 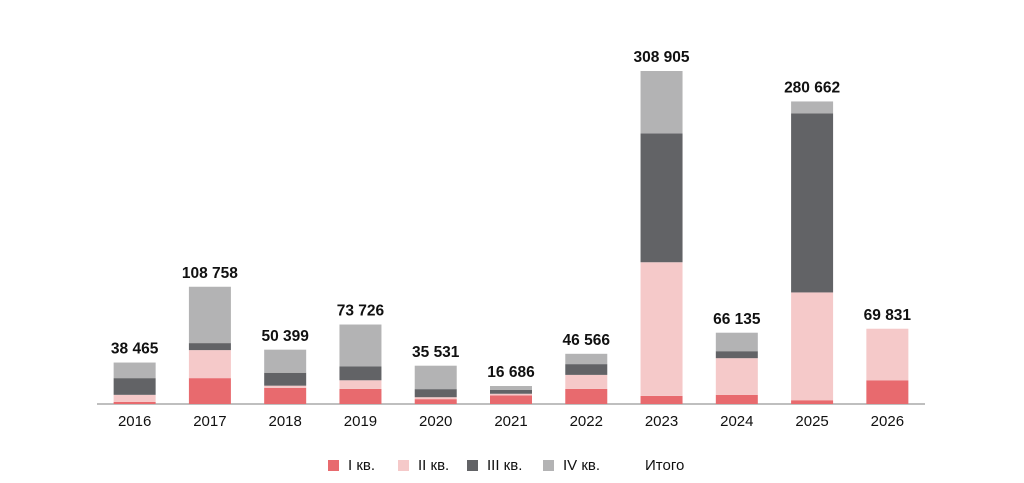 What do you see at coordinates (662, 57) in the screenshot?
I see `total-label: 308 905` at bounding box center [662, 57].